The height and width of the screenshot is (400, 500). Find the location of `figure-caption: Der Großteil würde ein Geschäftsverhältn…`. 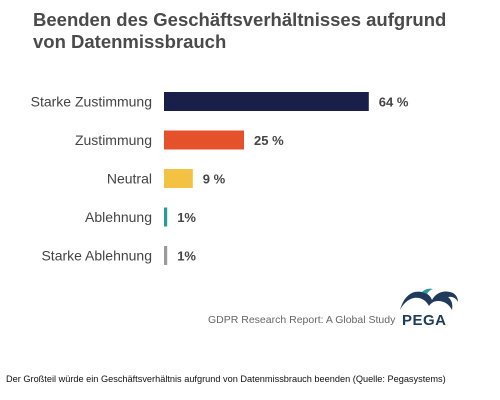

figure-caption: Der Großteil würde ein Geschäftsverhältn… is located at coordinates (226, 379).